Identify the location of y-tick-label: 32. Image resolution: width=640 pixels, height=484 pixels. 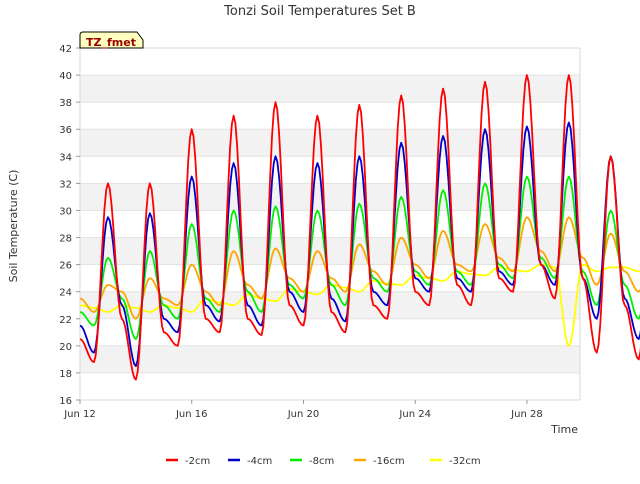
(65, 184).